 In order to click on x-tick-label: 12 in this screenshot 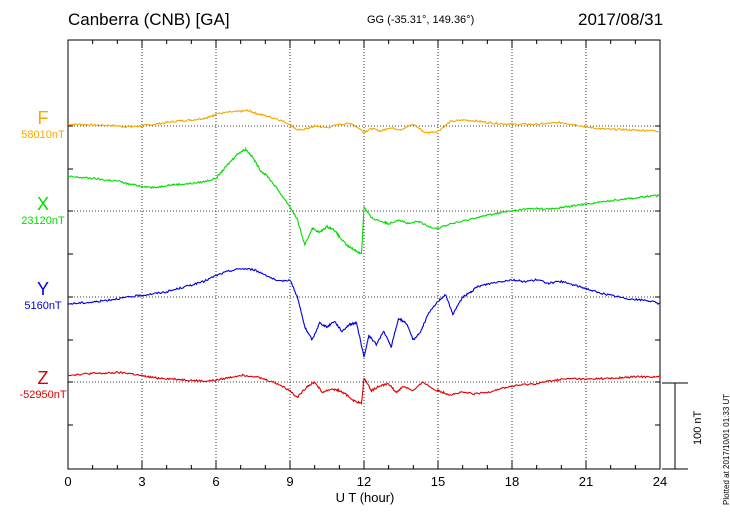, I will do `click(364, 481)`.